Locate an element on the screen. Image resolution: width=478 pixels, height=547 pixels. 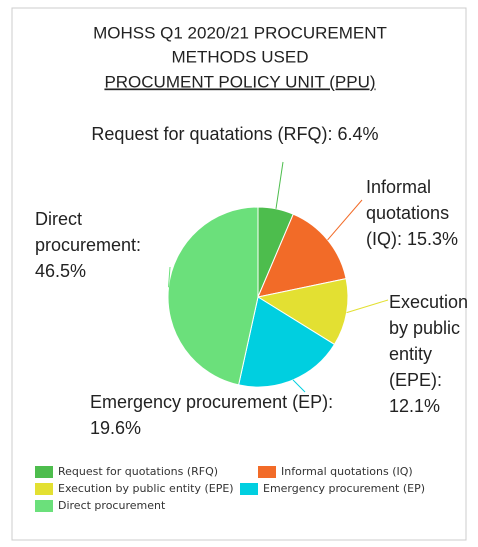
legend-label: Direct procurement is located at coordinates (112, 505).